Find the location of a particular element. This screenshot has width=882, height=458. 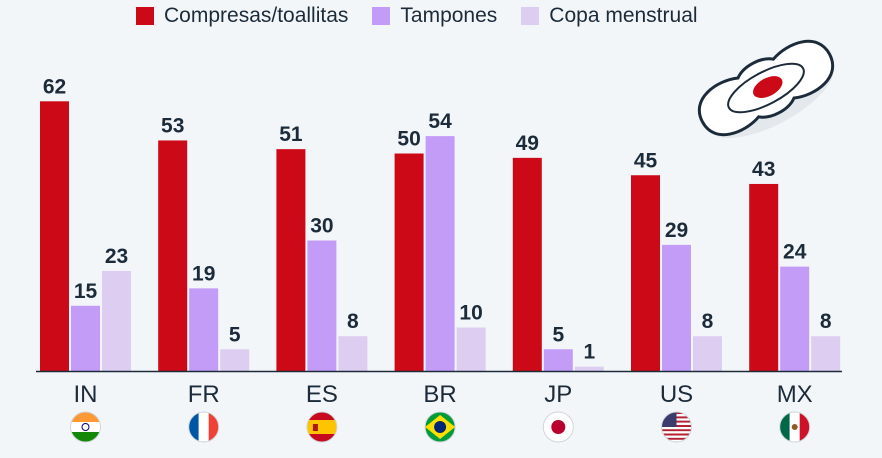

value-label-copa-mx: 8 is located at coordinates (826, 321).